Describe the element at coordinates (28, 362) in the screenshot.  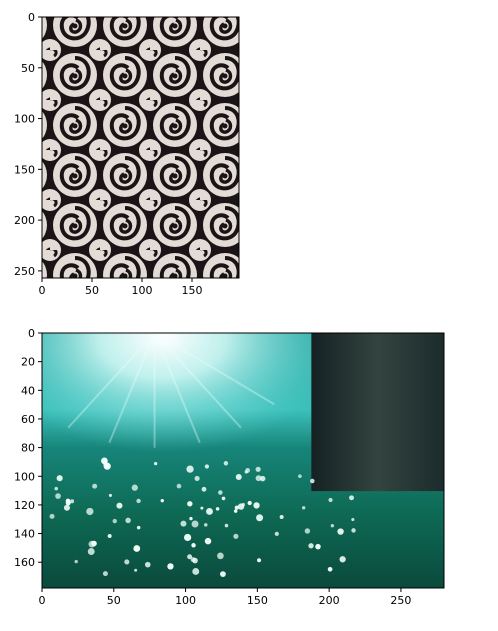
I see `y-tick-label: 20` at that location.